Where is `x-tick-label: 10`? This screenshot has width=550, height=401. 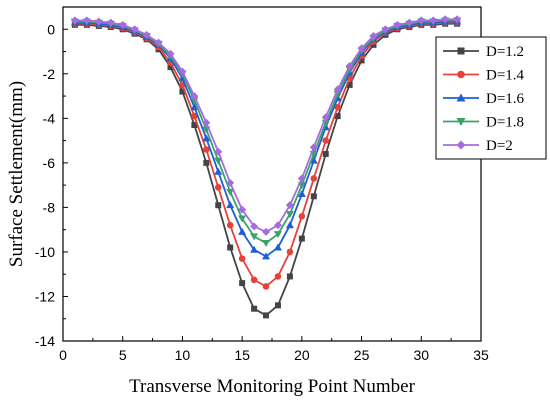 x-tick-label: 10 is located at coordinates (183, 355).